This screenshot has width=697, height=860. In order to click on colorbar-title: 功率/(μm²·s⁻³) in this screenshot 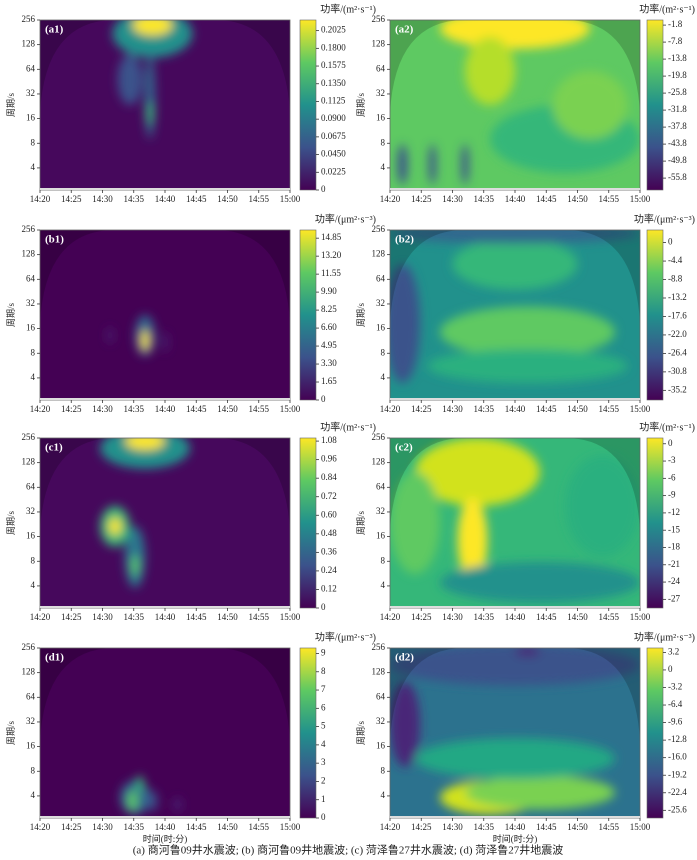, I will do `click(664, 218)`.